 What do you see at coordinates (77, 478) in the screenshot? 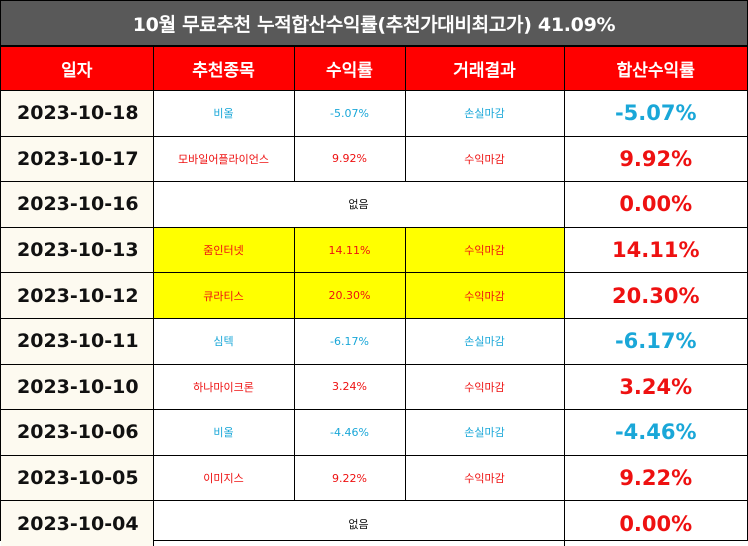
I see `row-date: 2023-10-05` at bounding box center [77, 478].